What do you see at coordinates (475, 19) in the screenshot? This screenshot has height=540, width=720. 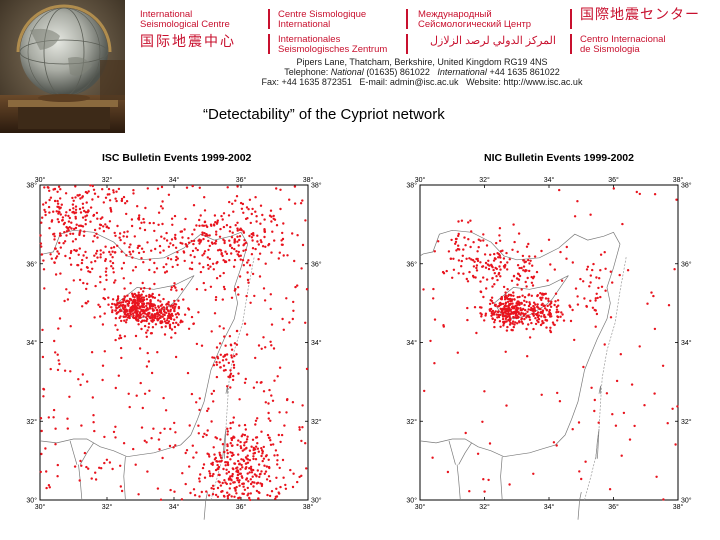 I see `org-name-russian: Международный Сейсмологический Центр` at bounding box center [475, 19].